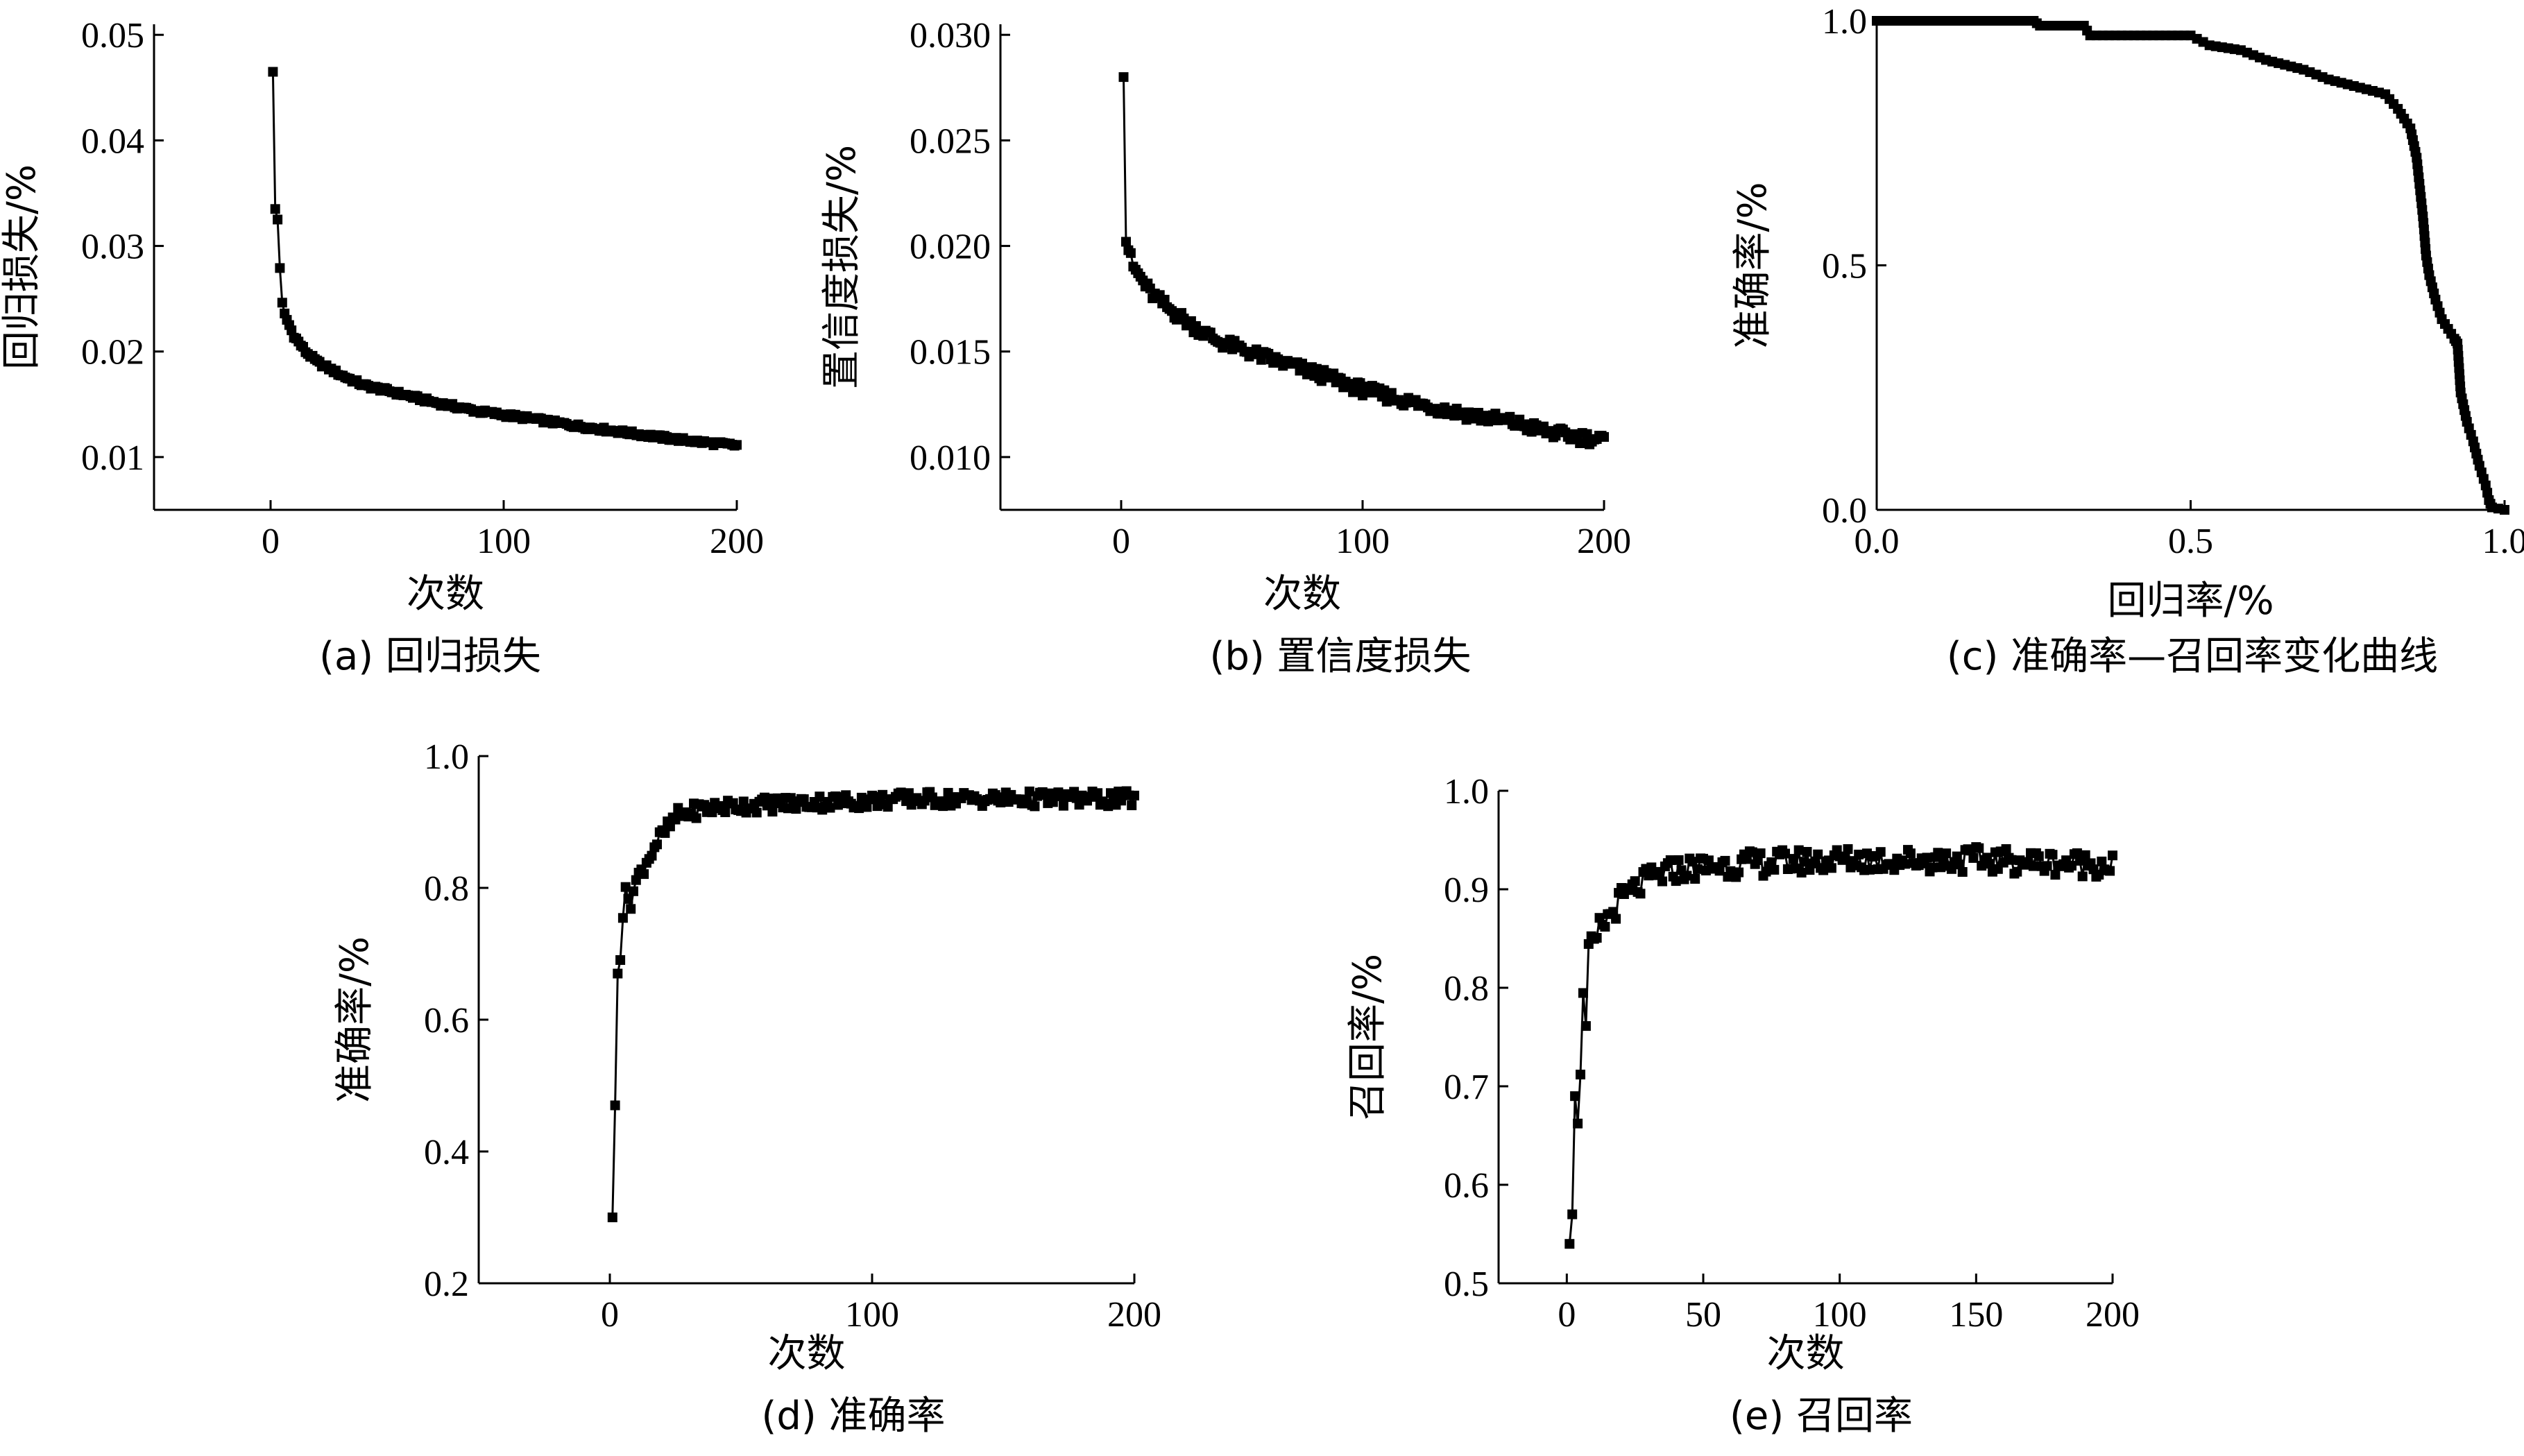 The image size is (2524, 1456). What do you see at coordinates (112, 458) in the screenshot?
I see `y-tick-label: 0.01` at bounding box center [112, 458].